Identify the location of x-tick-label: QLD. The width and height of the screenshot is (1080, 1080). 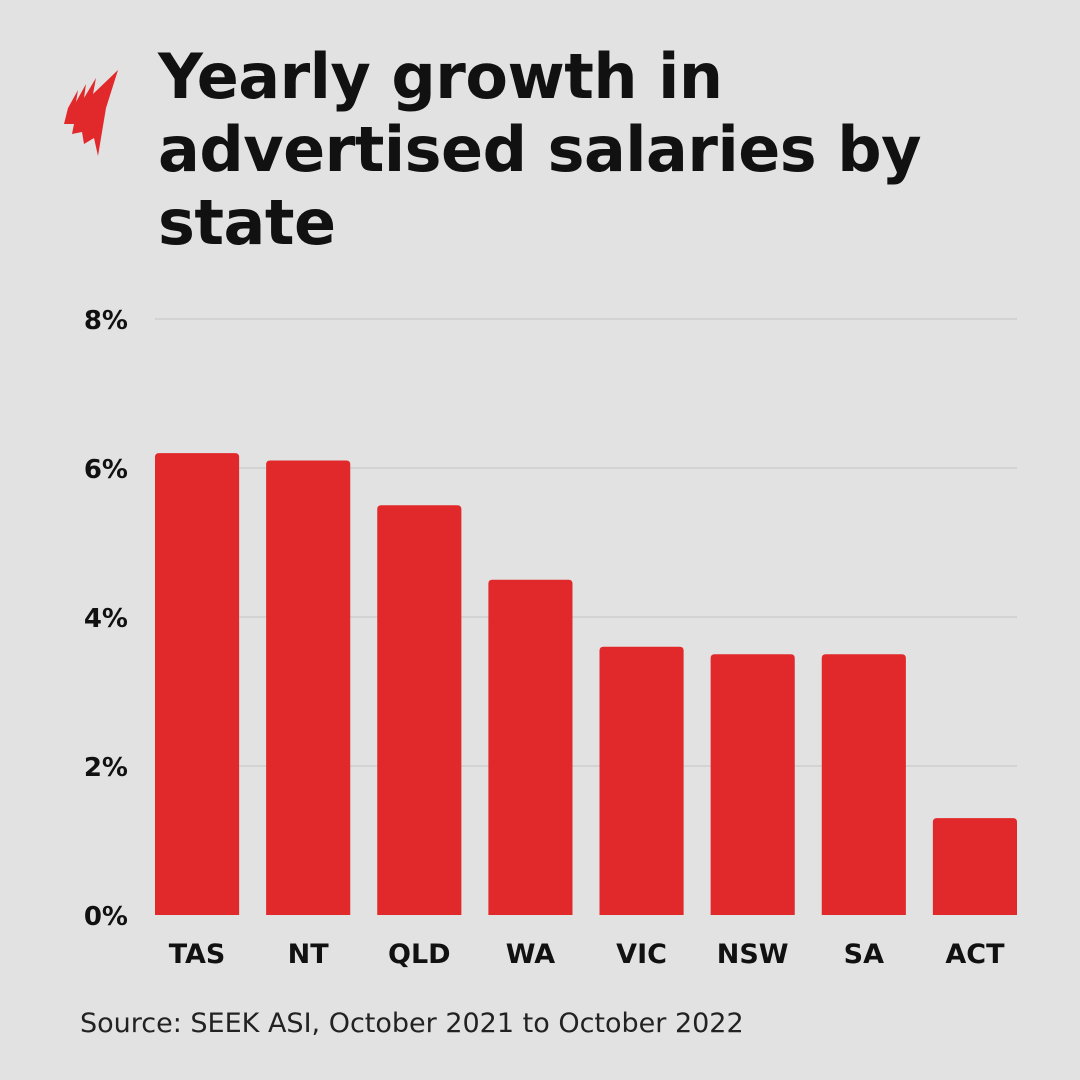
(419, 954).